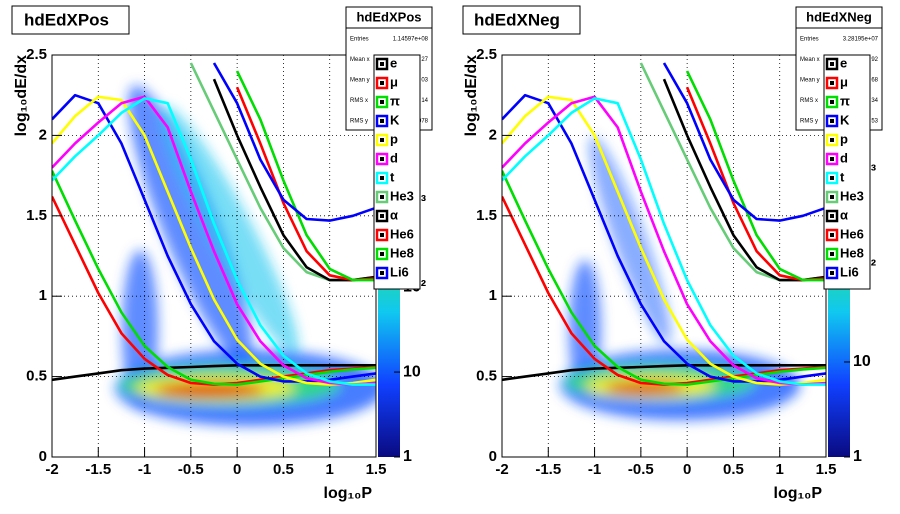 Image resolution: width=900 pixels, height=514 pixels. Describe the element at coordinates (283, 469) in the screenshot. I see `x-tick-label: 0.5` at that location.